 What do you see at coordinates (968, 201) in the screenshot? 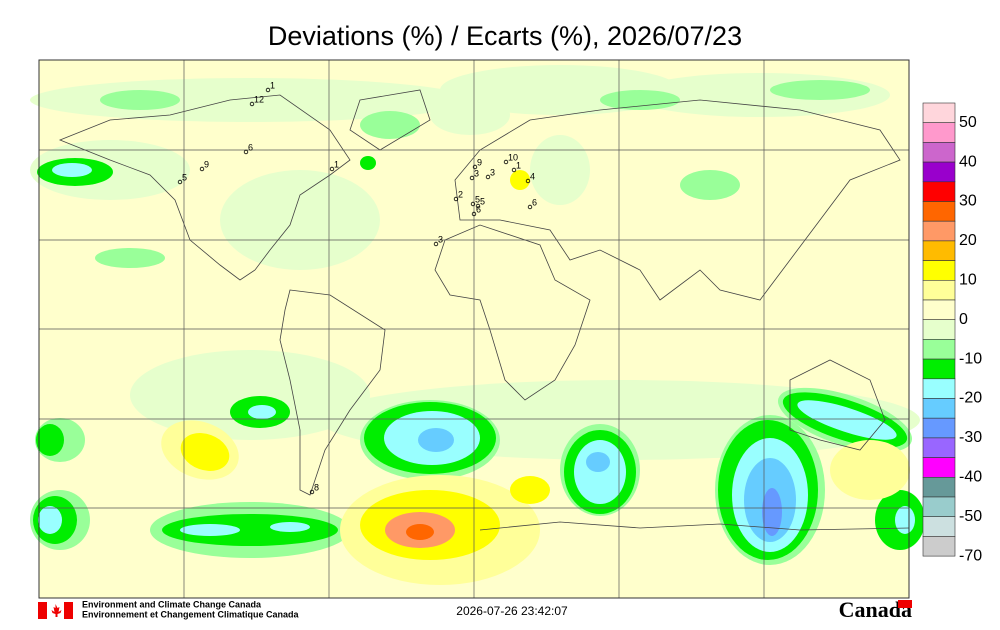
I see `colorbar-label: 30` at bounding box center [968, 201].